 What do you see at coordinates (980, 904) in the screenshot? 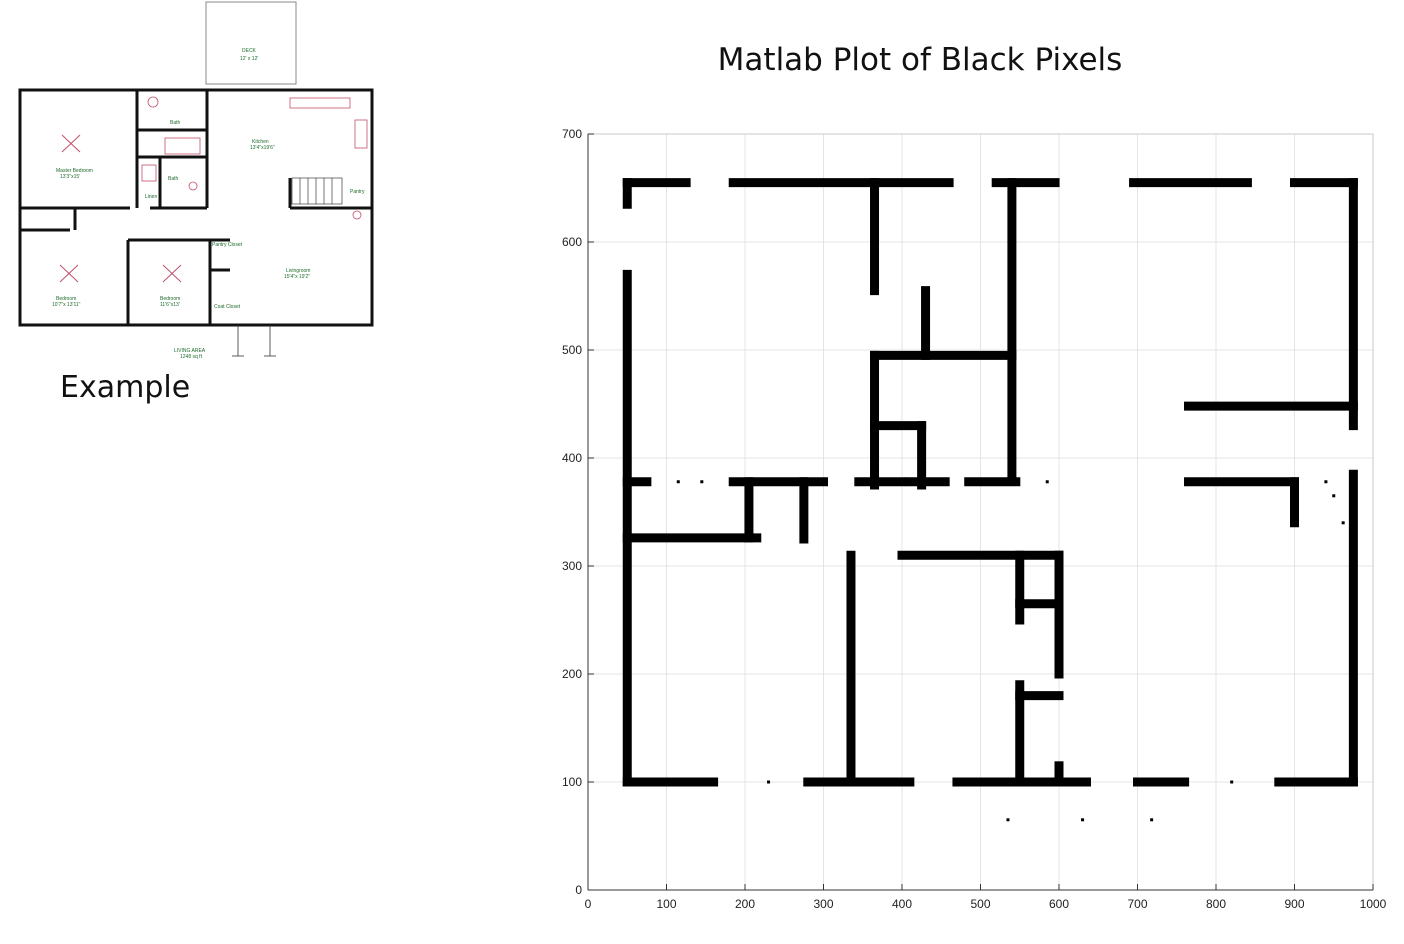
I see `x-tick-label: 500` at bounding box center [980, 904].